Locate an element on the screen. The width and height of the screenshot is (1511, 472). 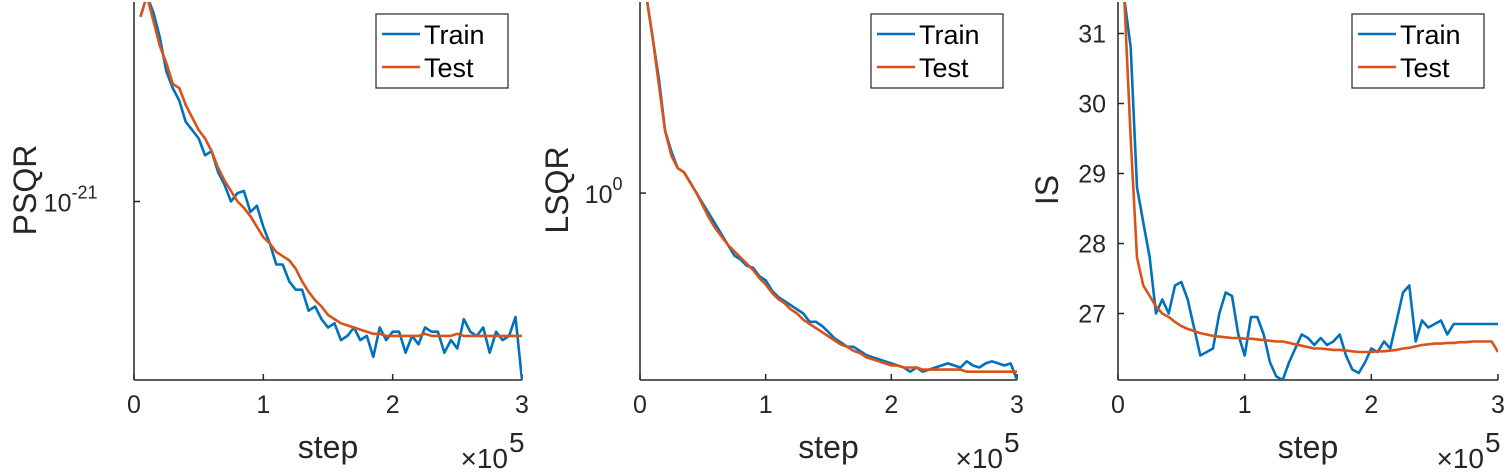
y-tick-label: 31 is located at coordinates (1092, 35).